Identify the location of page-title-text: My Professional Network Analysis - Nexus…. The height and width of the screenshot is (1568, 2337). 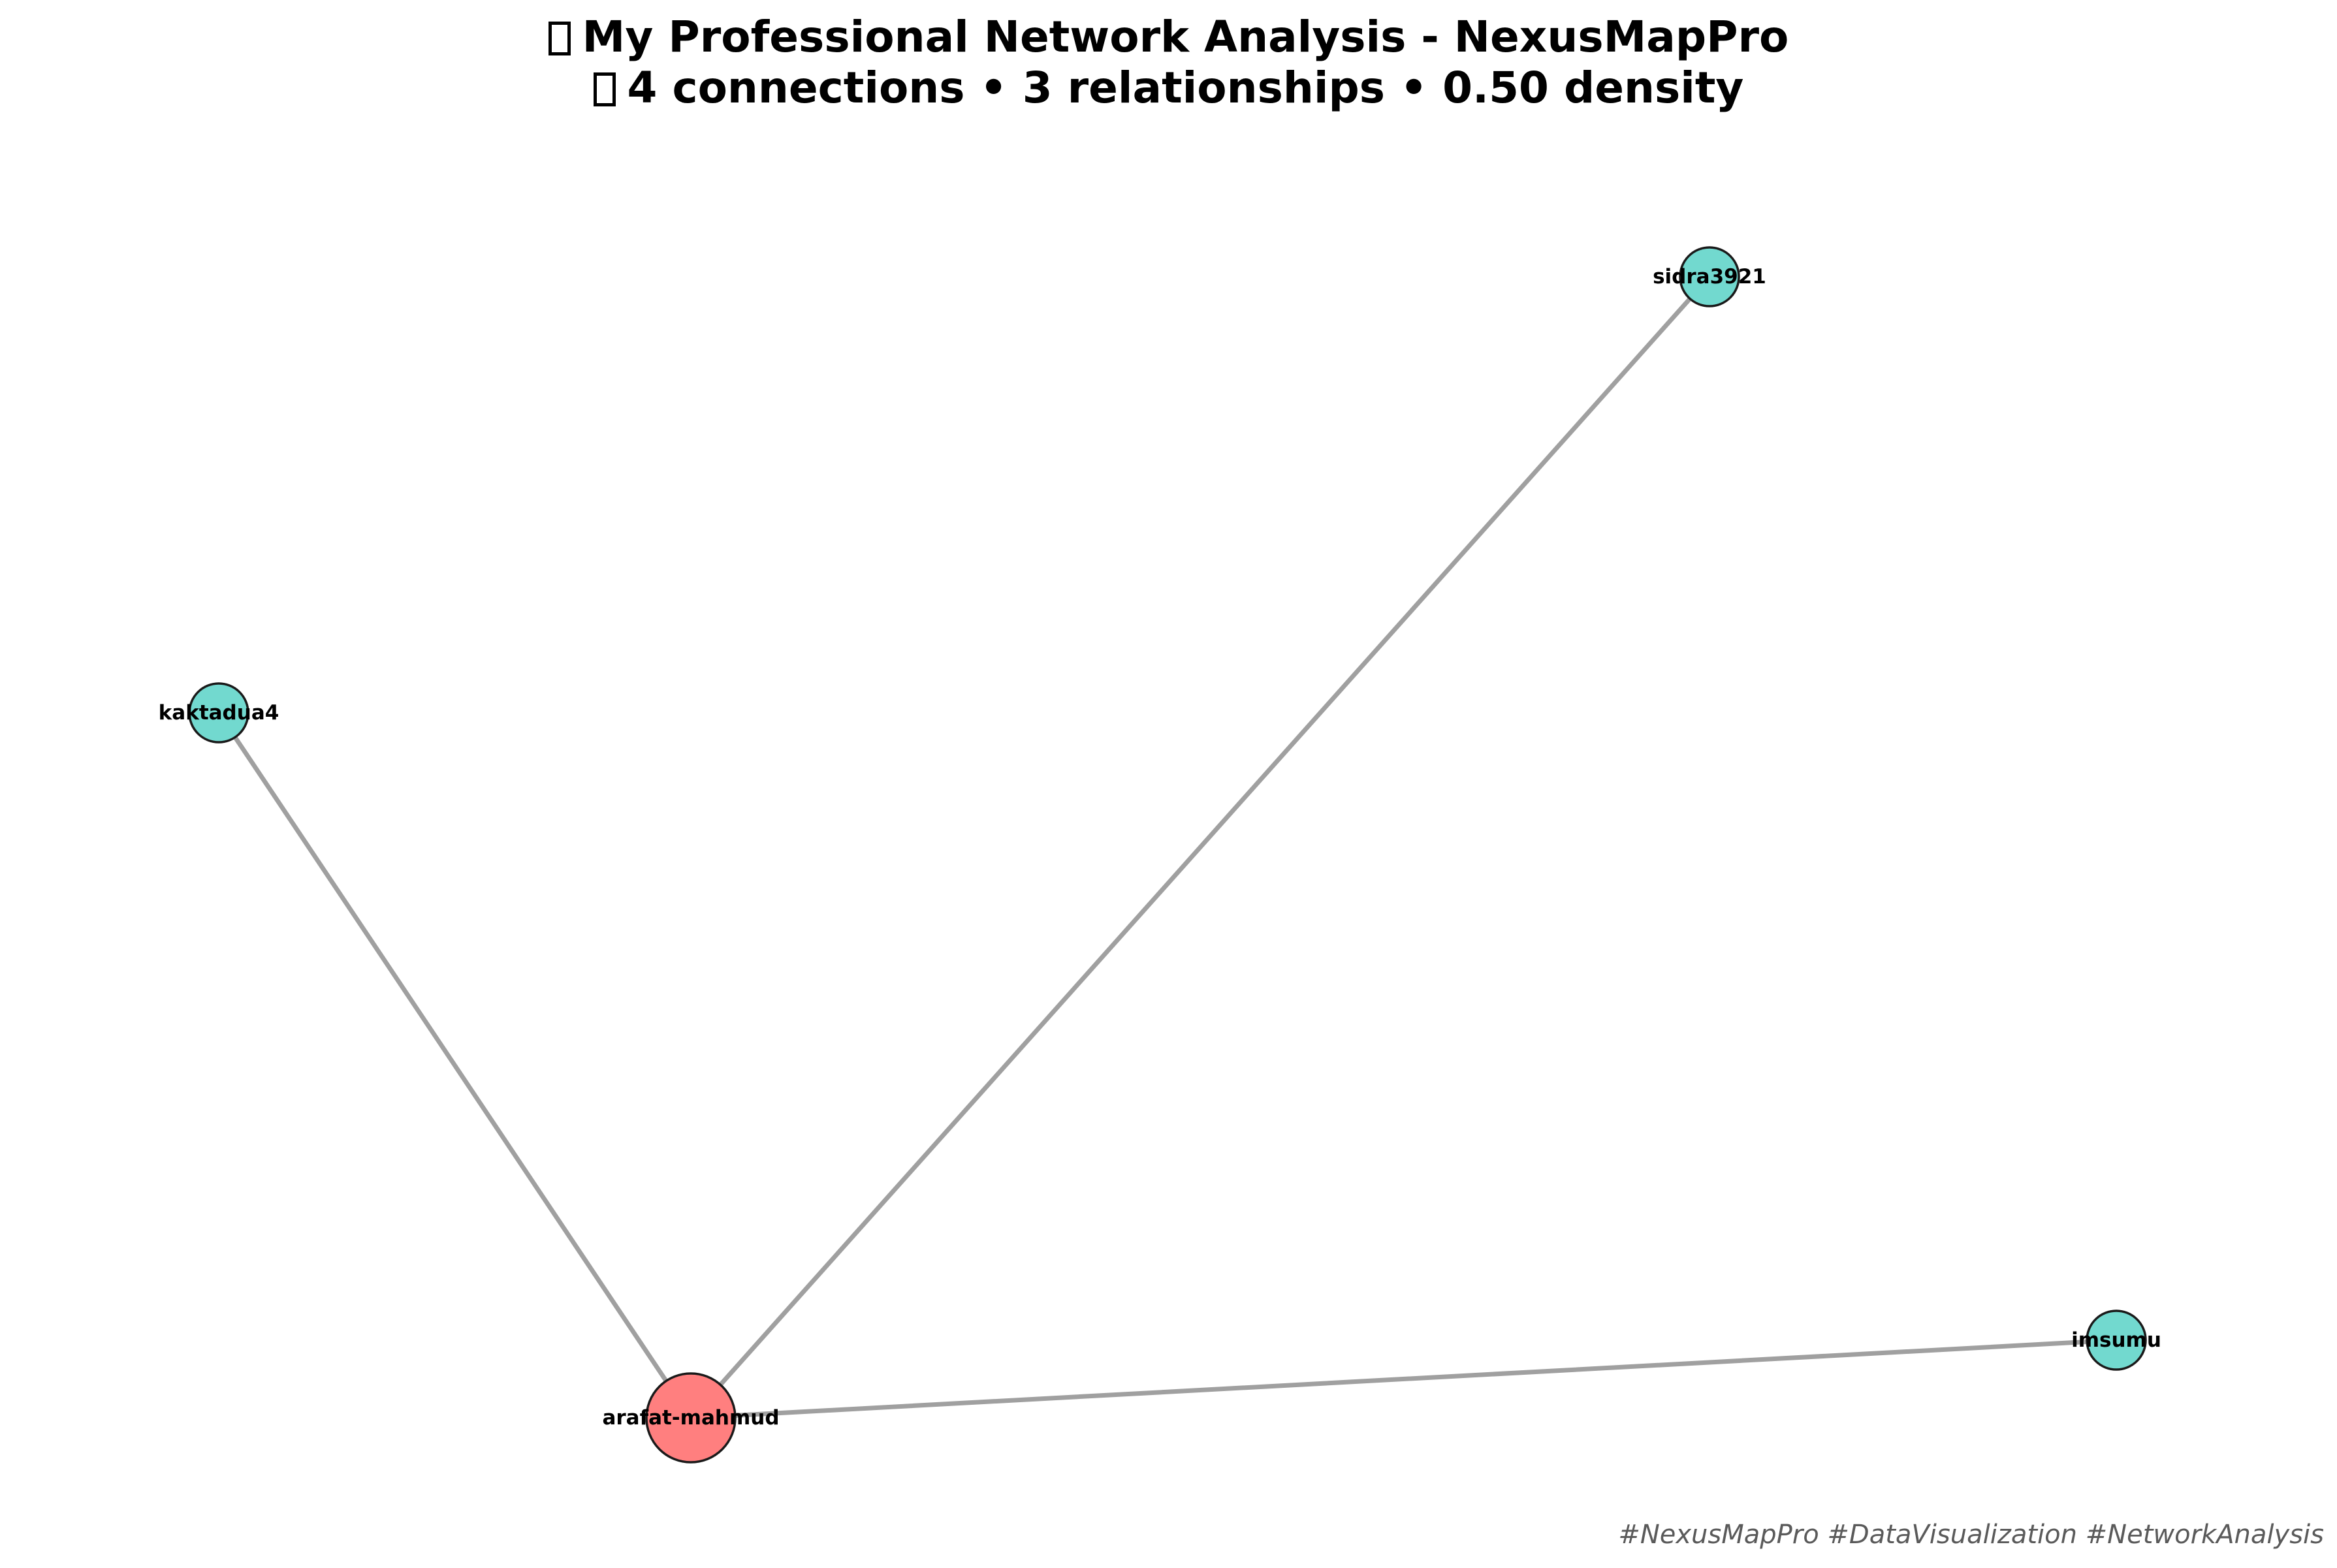
(1185, 37).